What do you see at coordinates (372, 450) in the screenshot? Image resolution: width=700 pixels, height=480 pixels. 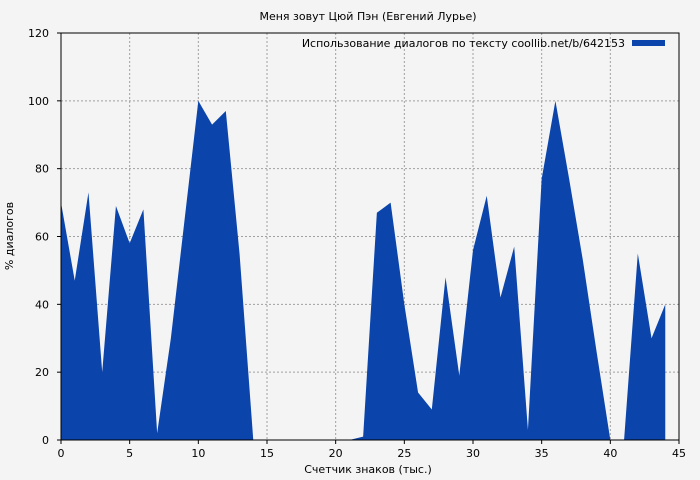 I see `x-axis: 0 5 10 15 20 25 30 35 40 45` at bounding box center [372, 450].